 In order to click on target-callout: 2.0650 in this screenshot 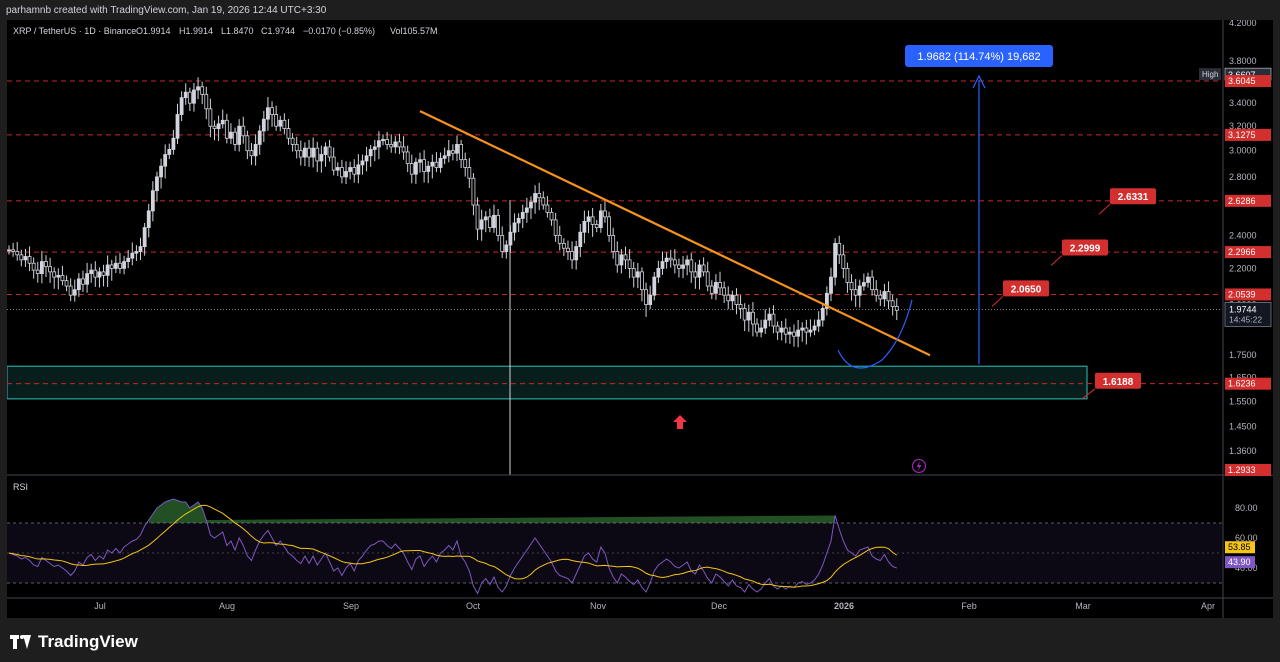, I will do `click(1020, 293)`.